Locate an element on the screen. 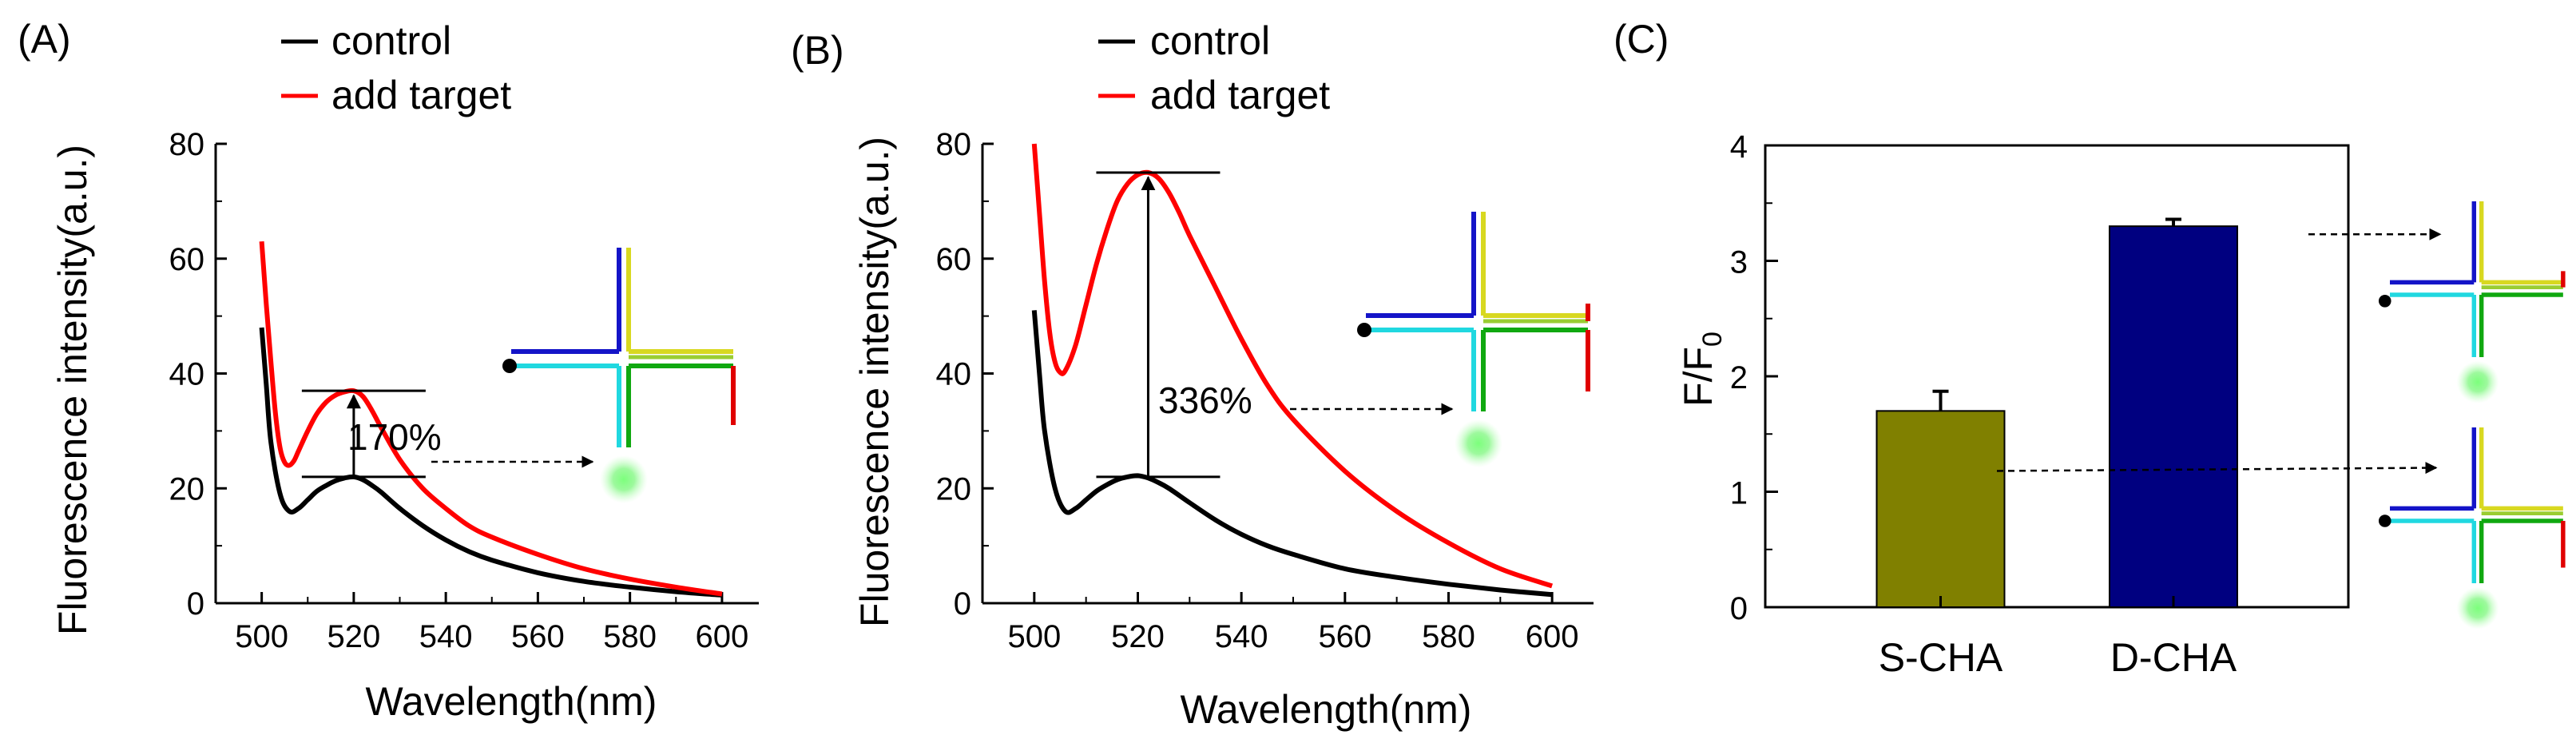 The image size is (2576, 743). panel-b-legend: control add target is located at coordinates (1214, 67).